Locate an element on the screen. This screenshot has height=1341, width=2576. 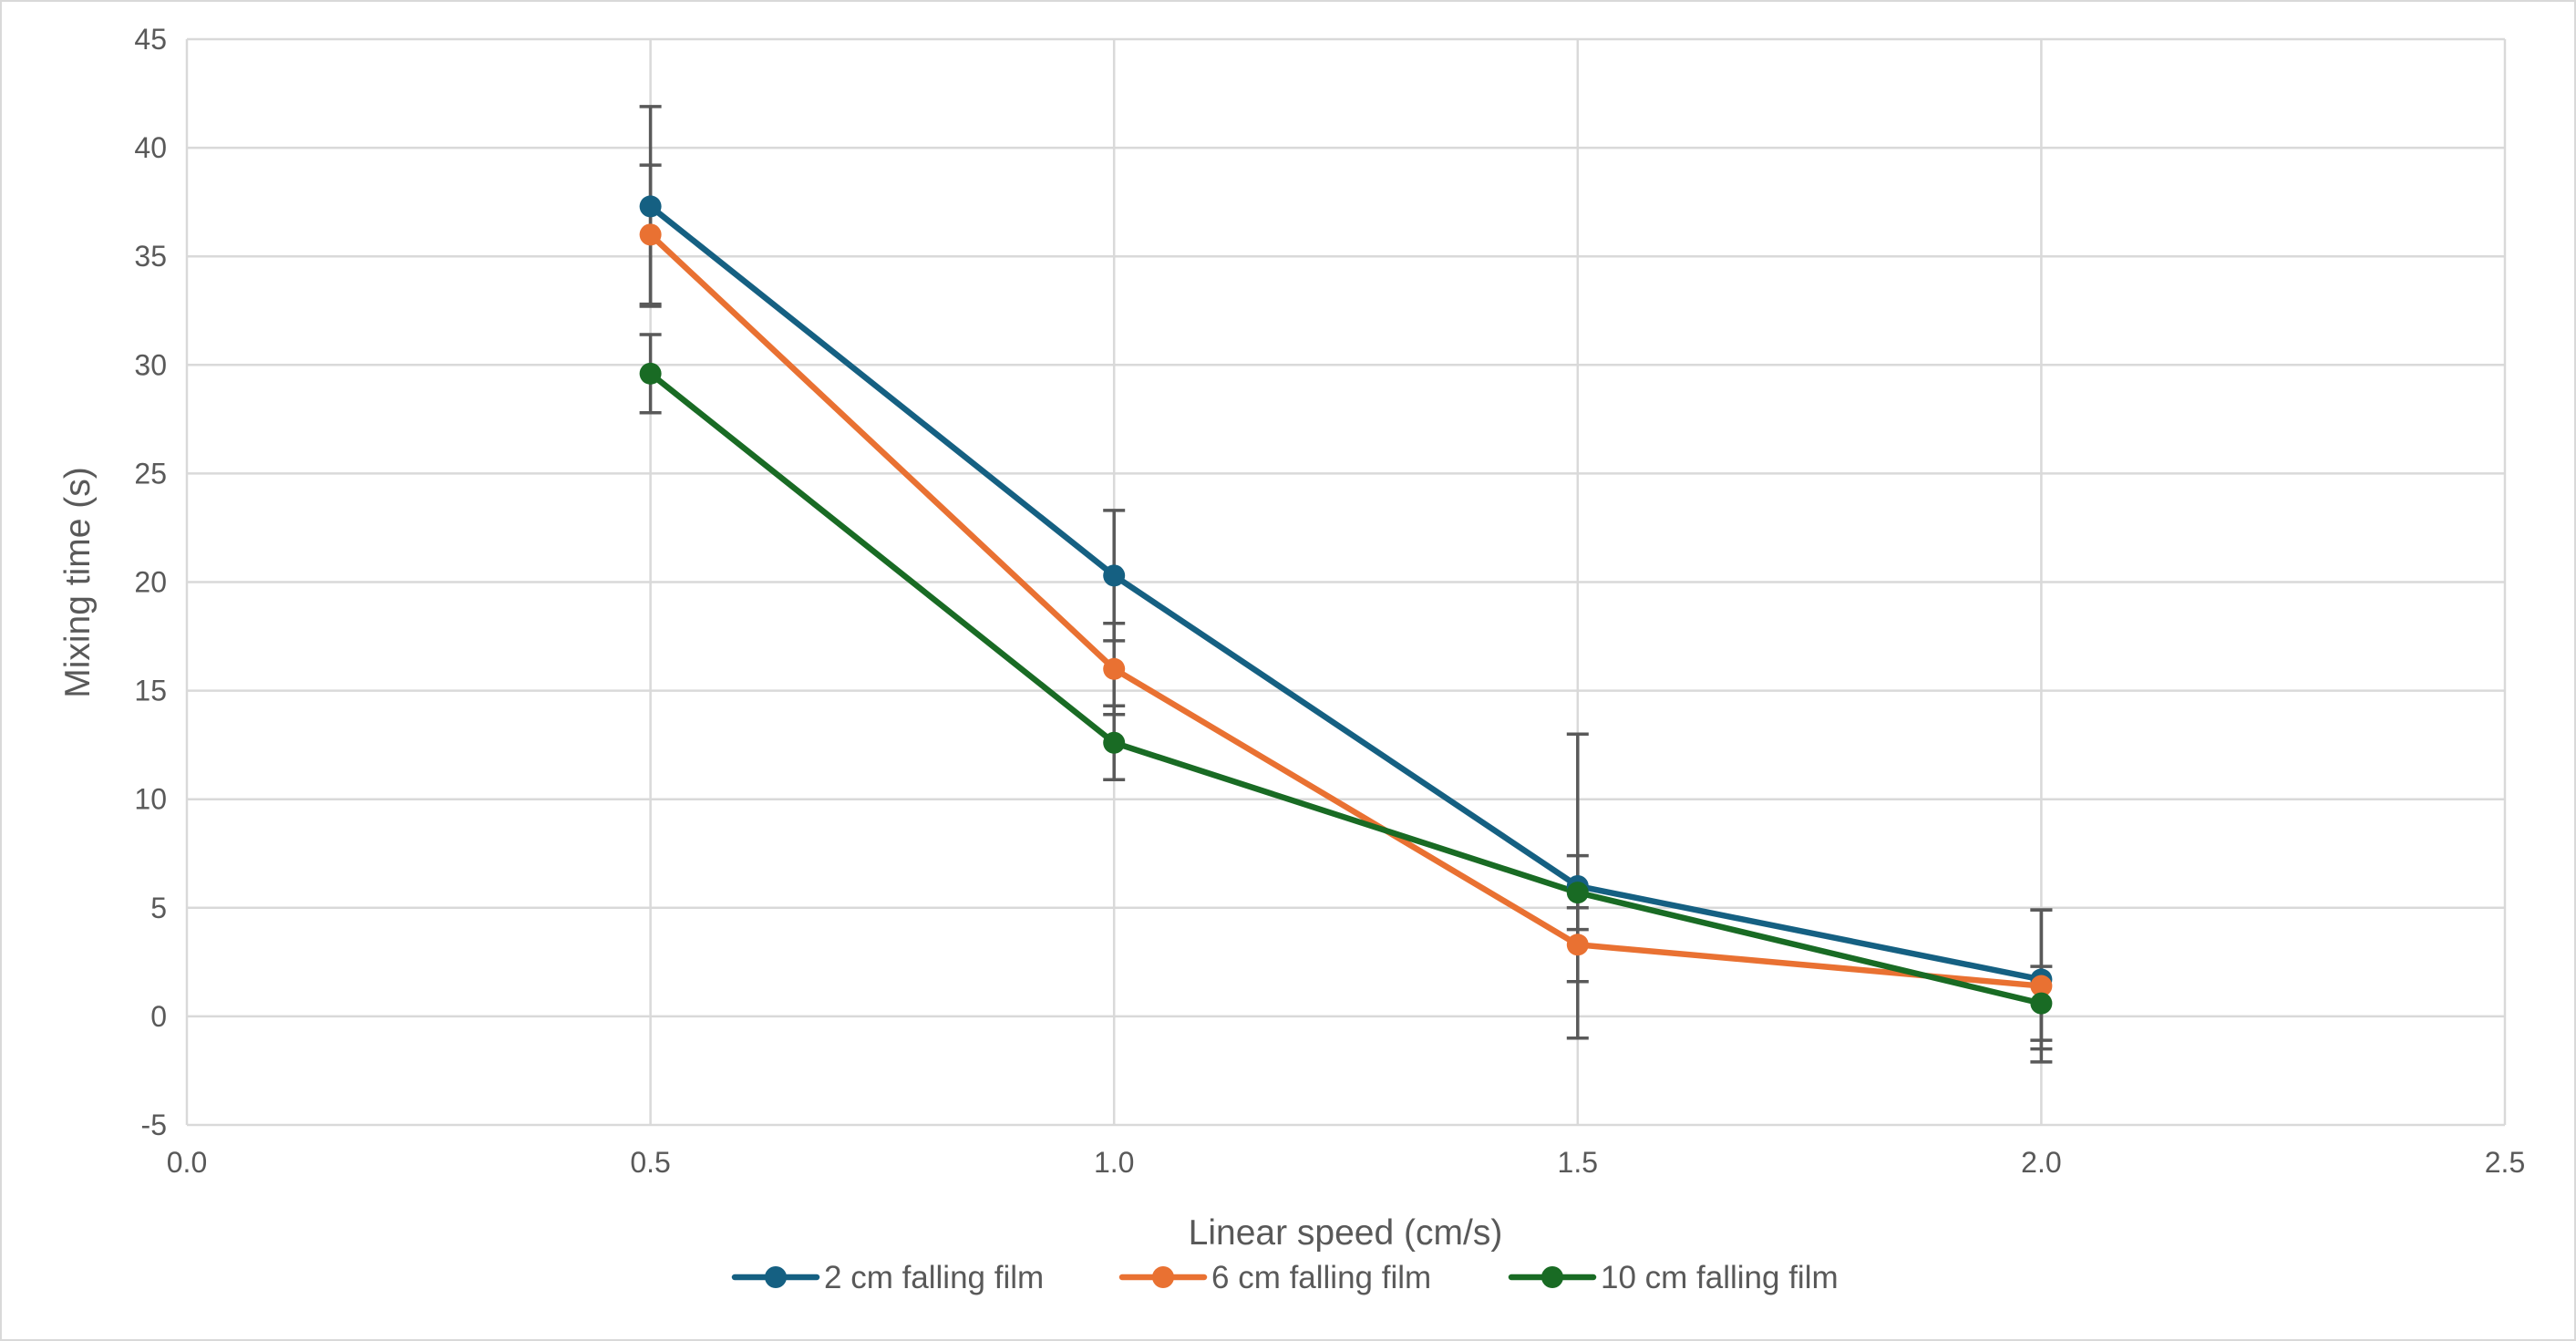
x-tick-label: 1.0 is located at coordinates (1114, 1162).